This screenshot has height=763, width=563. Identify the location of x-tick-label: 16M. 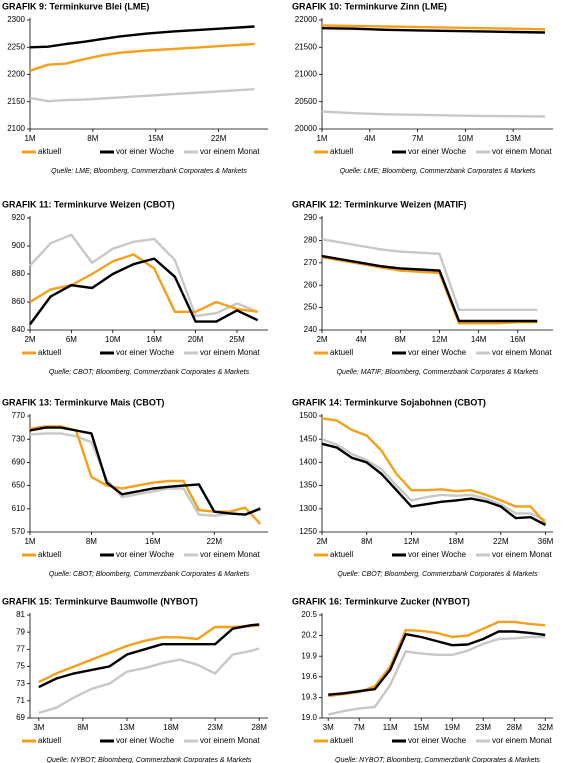
(518, 339).